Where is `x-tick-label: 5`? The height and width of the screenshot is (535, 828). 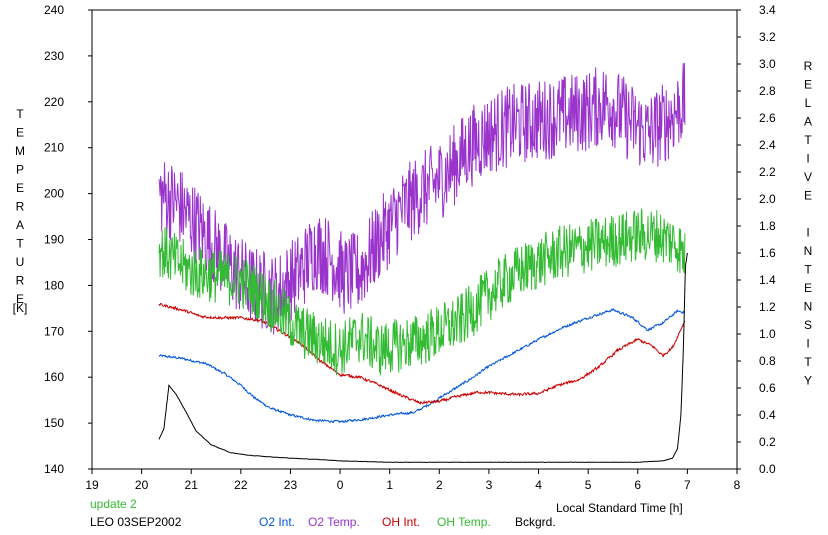 x-tick-label: 5 is located at coordinates (588, 485).